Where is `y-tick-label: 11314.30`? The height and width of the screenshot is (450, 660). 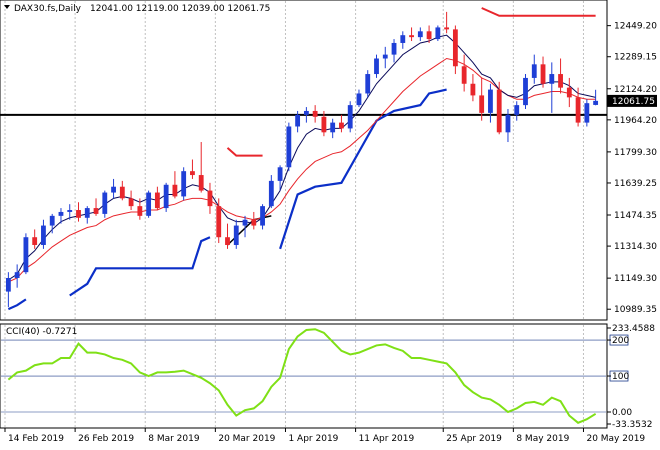 y-tick-label: 11314.30 is located at coordinates (635, 247).